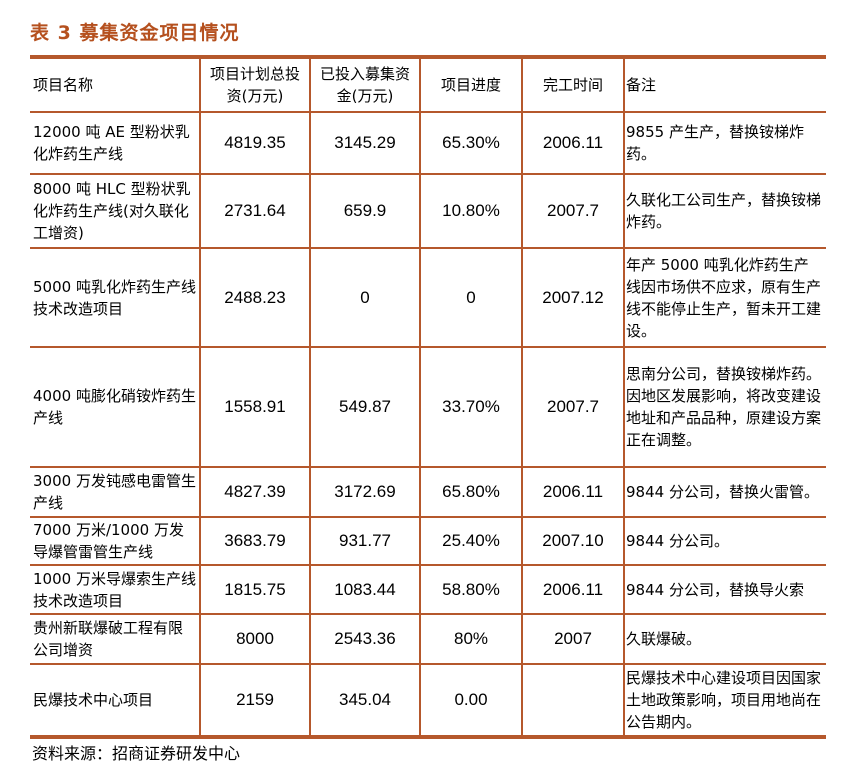 This screenshot has height=779, width=853. I want to click on note-cell: 久联化工公司生产，替换铵梯炸药。, so click(724, 211).